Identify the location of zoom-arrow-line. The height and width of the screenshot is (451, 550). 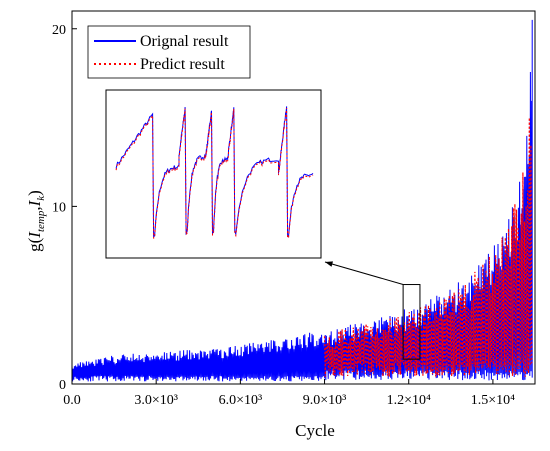
(364, 273).